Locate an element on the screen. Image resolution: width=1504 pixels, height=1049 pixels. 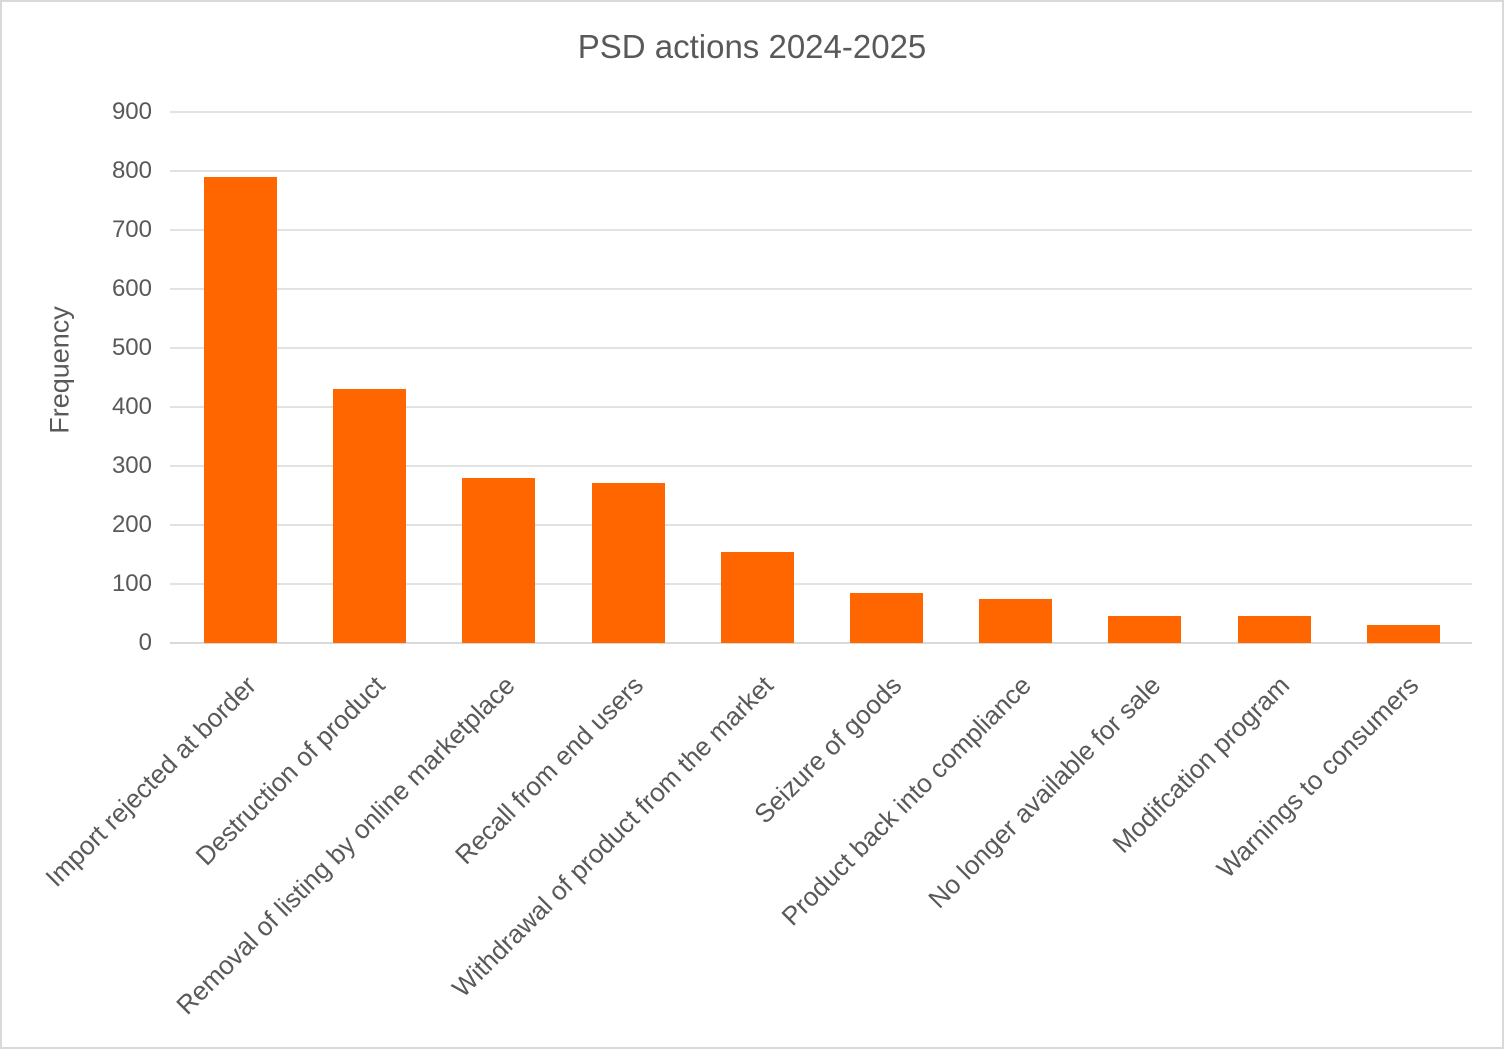
y-tick-label: 500 is located at coordinates (131, 347).